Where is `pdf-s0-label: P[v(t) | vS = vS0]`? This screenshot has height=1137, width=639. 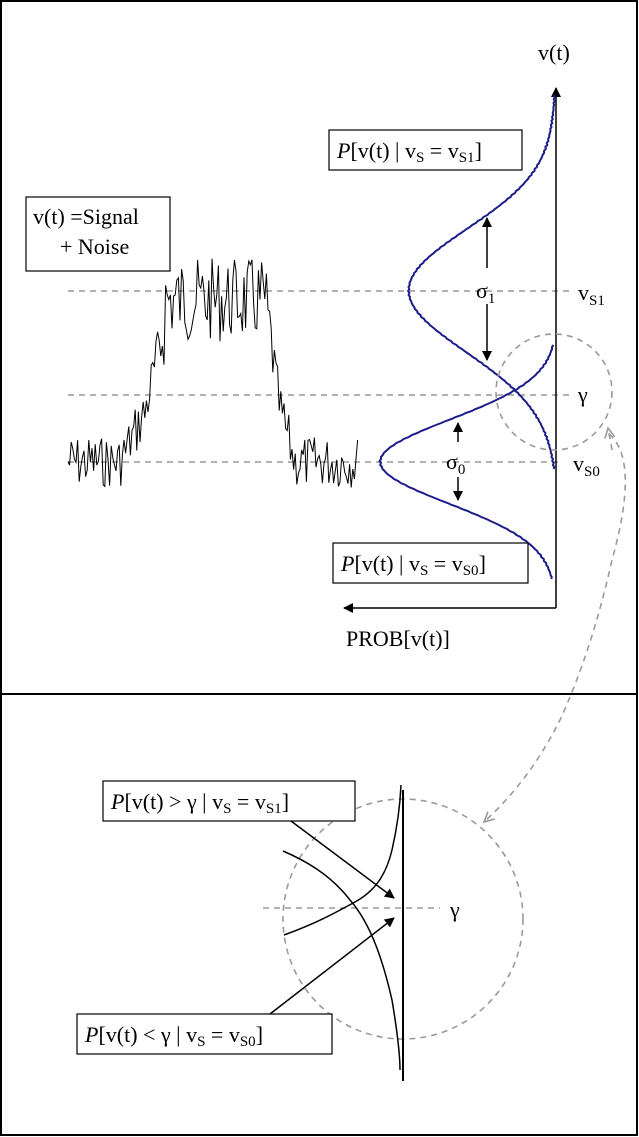
pdf-s0-label: P[v(t) | vS = vS0] is located at coordinates (413, 565).